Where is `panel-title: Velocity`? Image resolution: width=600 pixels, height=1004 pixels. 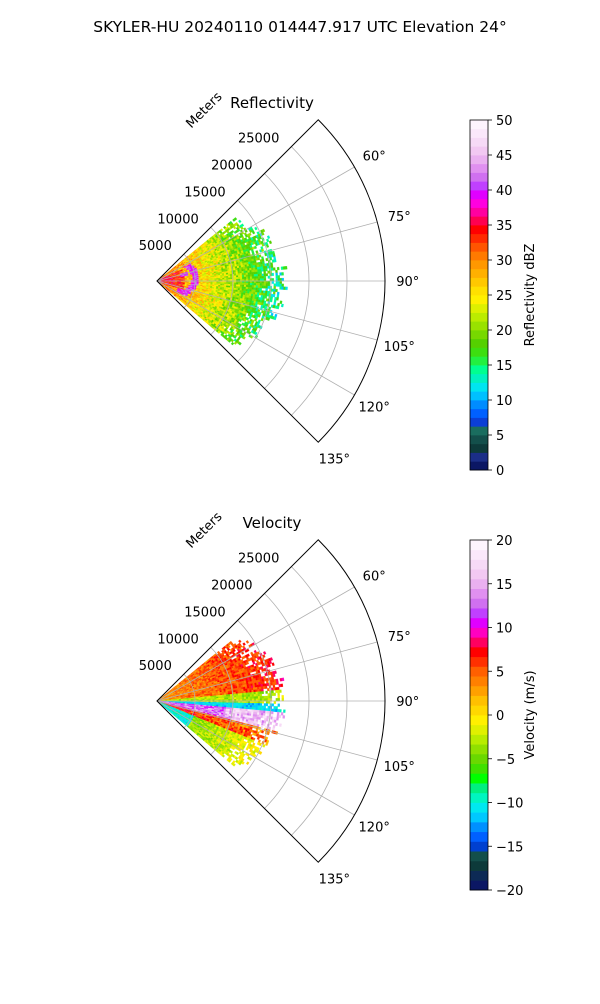 panel-title: Velocity is located at coordinates (272, 523).